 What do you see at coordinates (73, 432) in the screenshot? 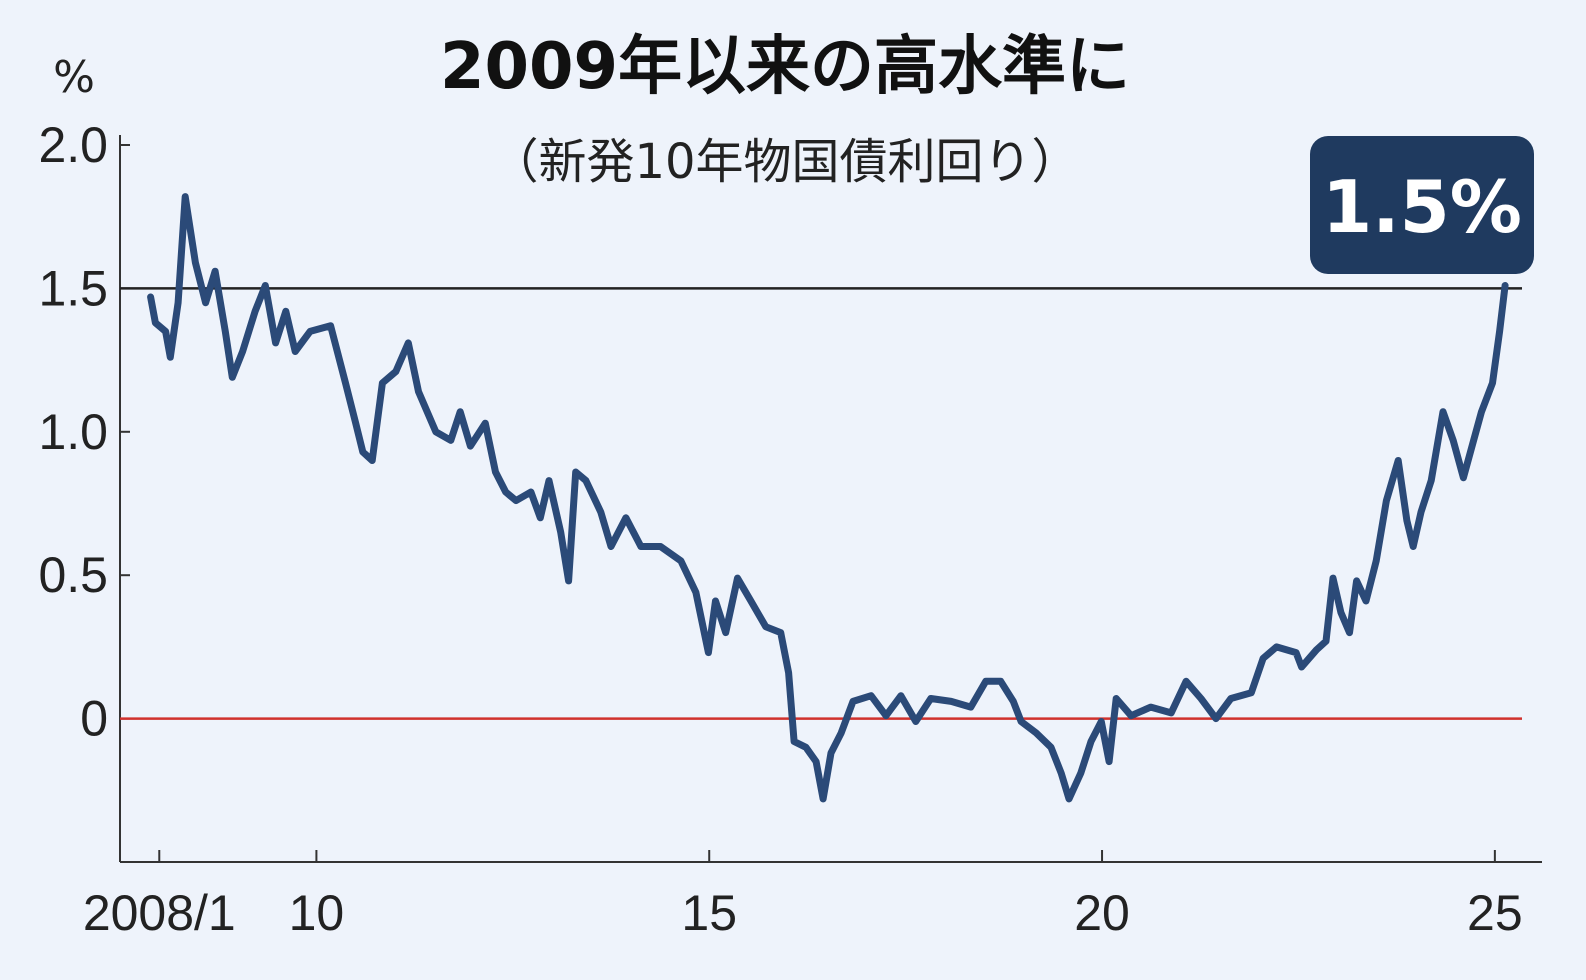
I see `y-tick-label: 1.0` at bounding box center [73, 432].